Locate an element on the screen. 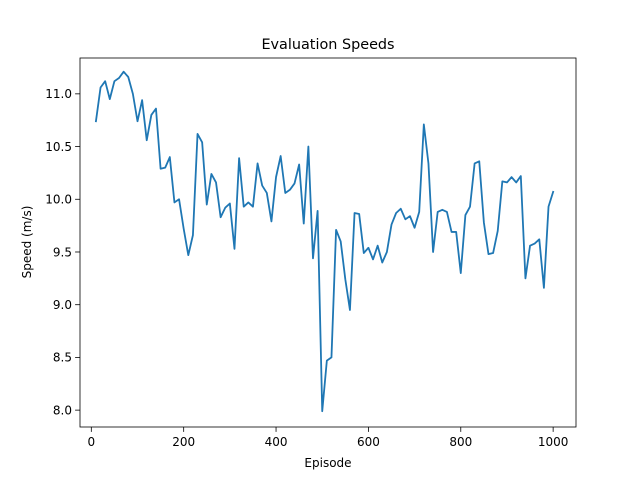 The width and height of the screenshot is (640, 480). y-tick-label: 8.0 is located at coordinates (62, 410).